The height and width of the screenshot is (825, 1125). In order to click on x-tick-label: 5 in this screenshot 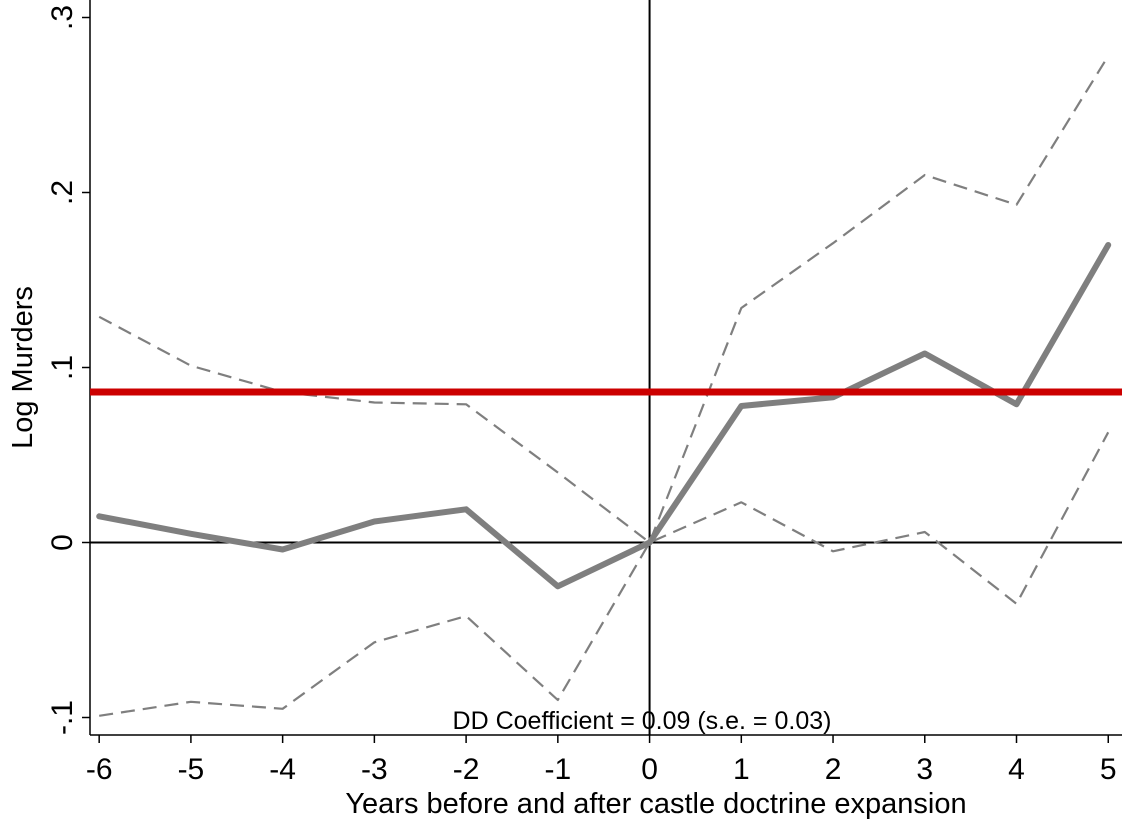, I will do `click(1108, 769)`.